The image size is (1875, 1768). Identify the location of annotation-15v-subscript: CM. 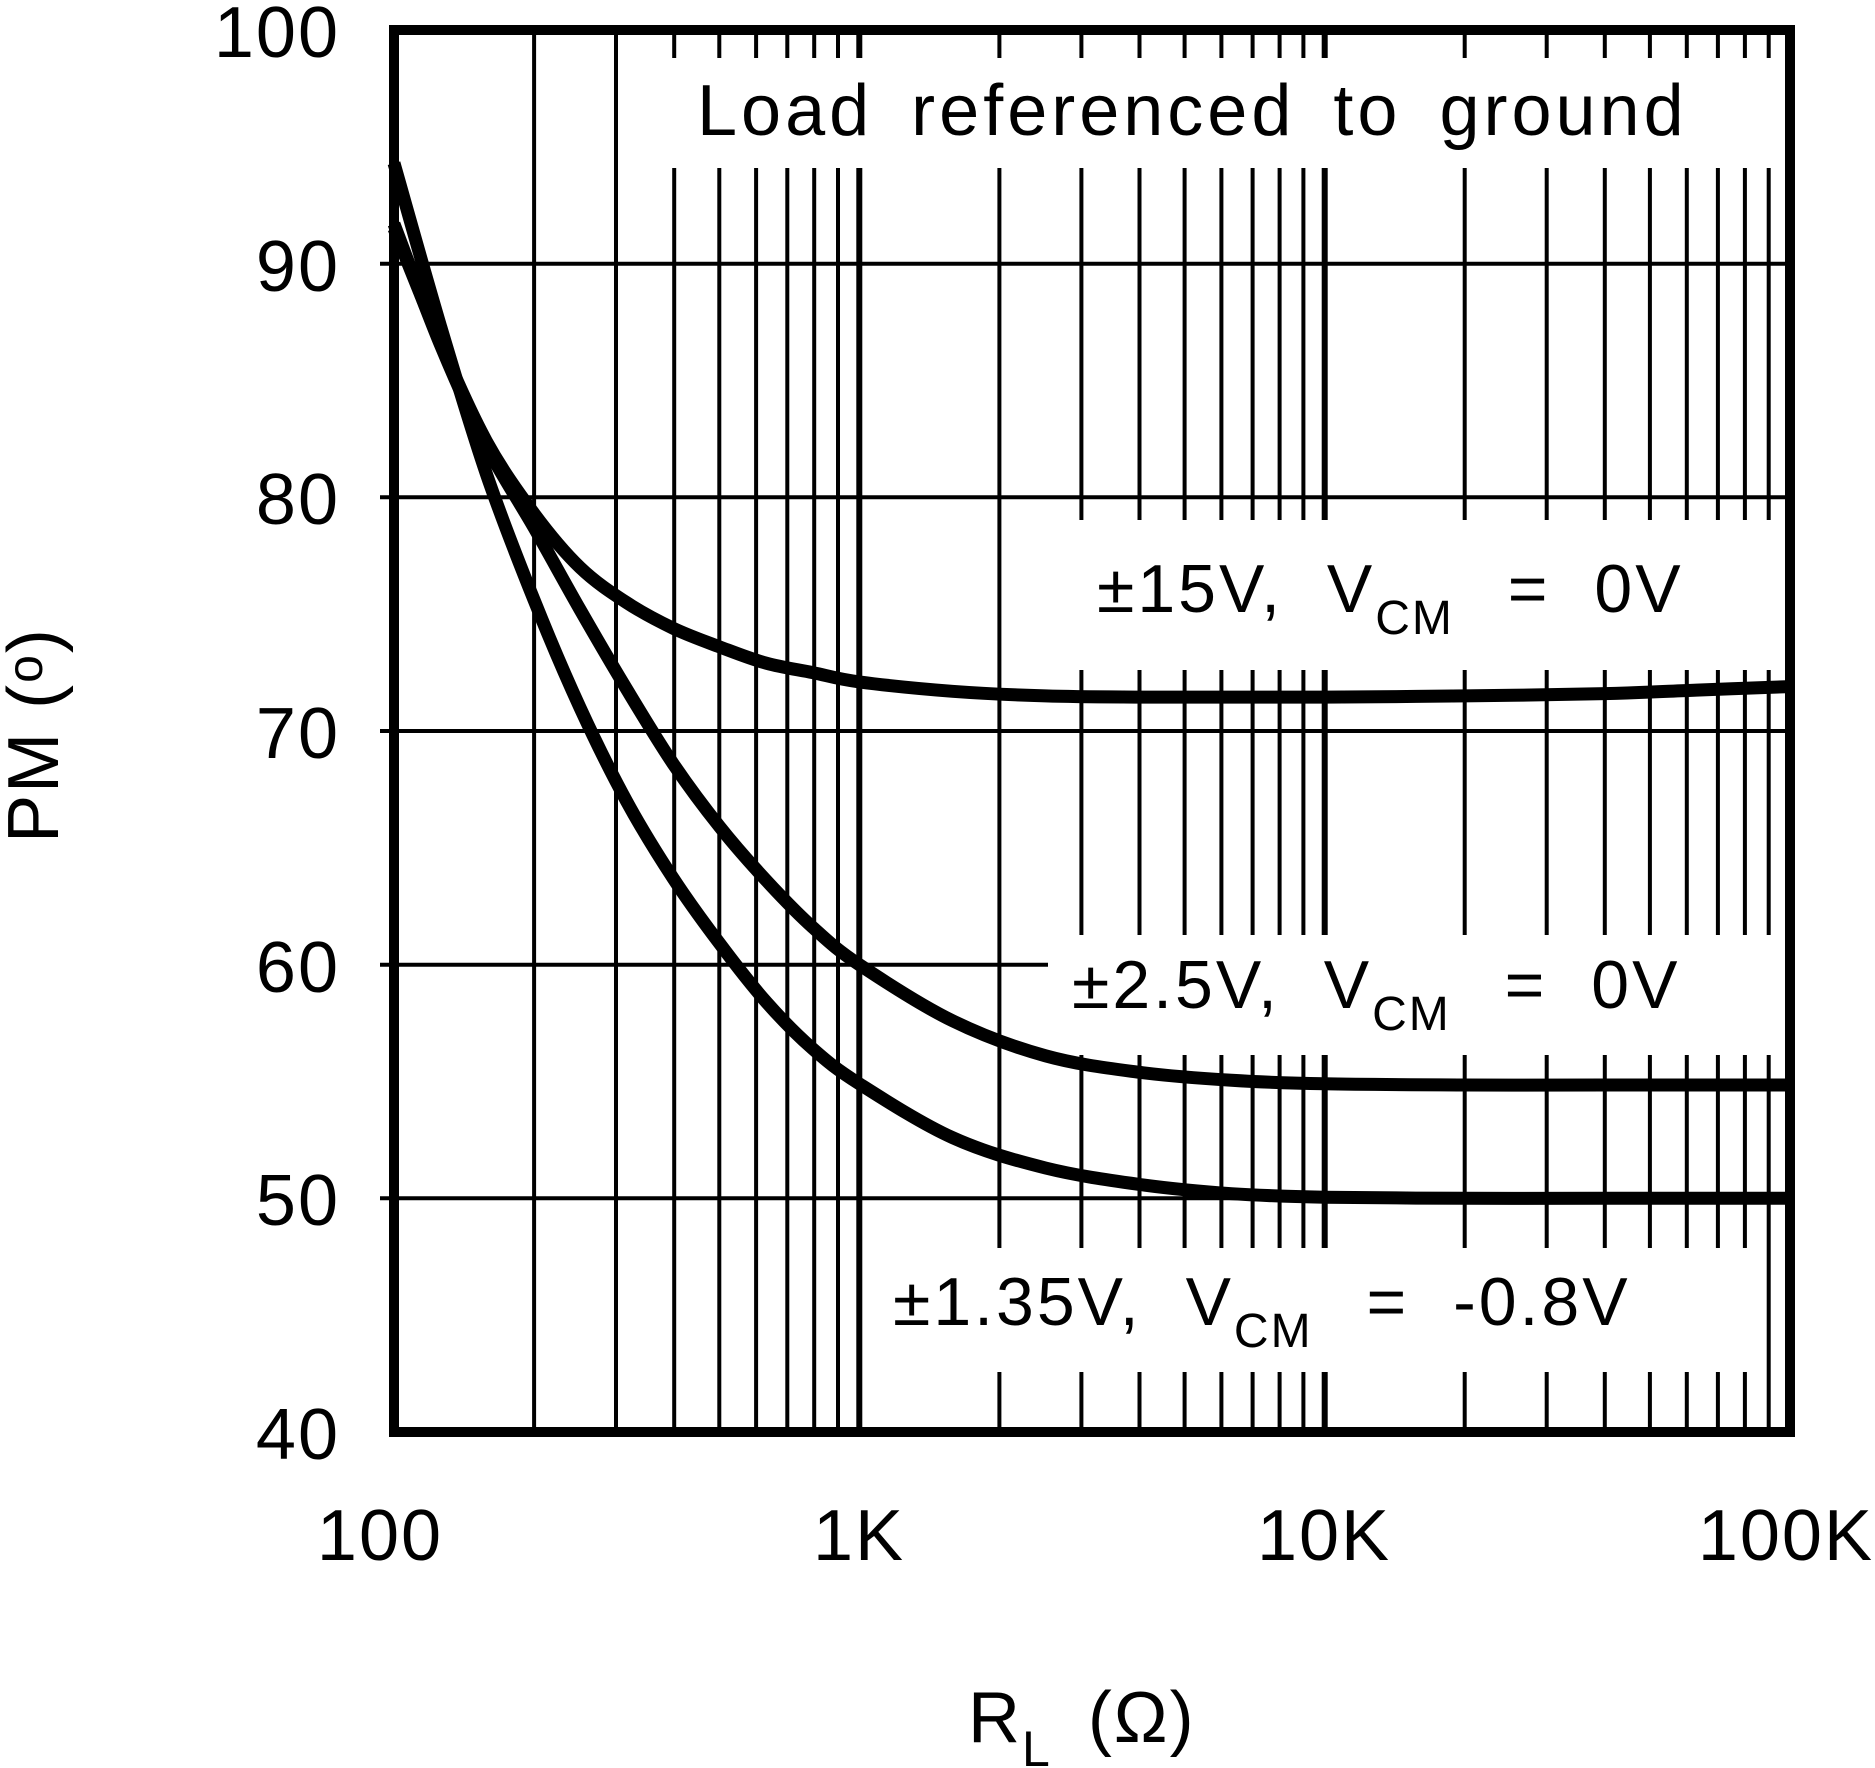
(1414, 618).